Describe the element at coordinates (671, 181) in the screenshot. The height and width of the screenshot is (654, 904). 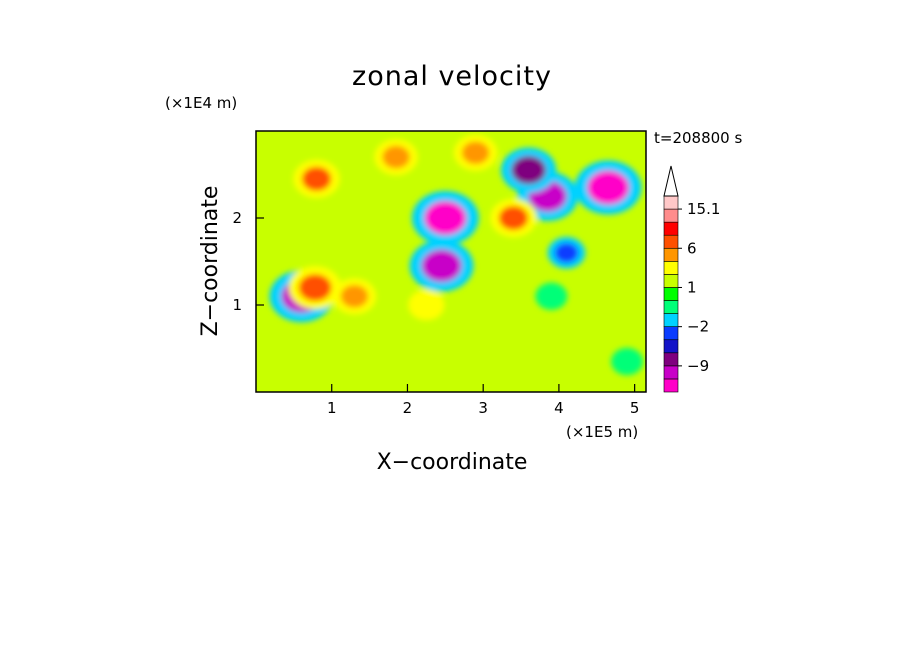
I see `colorbar-extend-arrow` at that location.